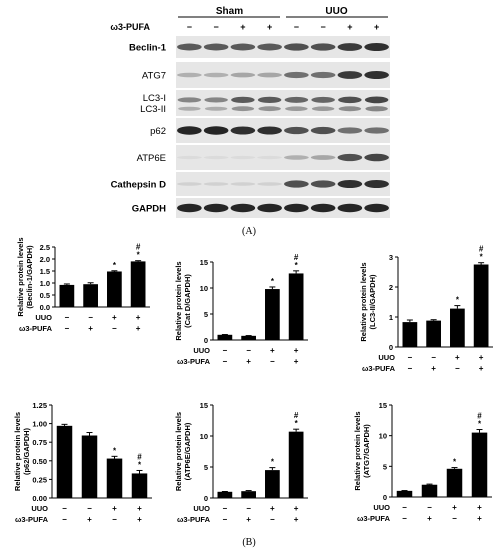 The height and width of the screenshot is (550, 499). I want to click on y-tick-label: 1.5, so click(45, 271).